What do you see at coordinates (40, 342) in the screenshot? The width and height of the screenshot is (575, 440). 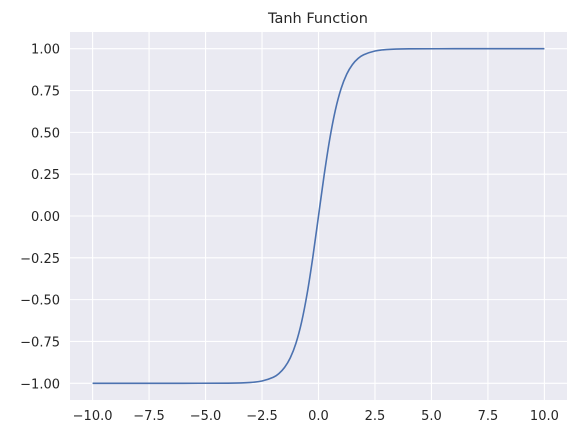 I see `y-tick-label: −0.75` at bounding box center [40, 342].